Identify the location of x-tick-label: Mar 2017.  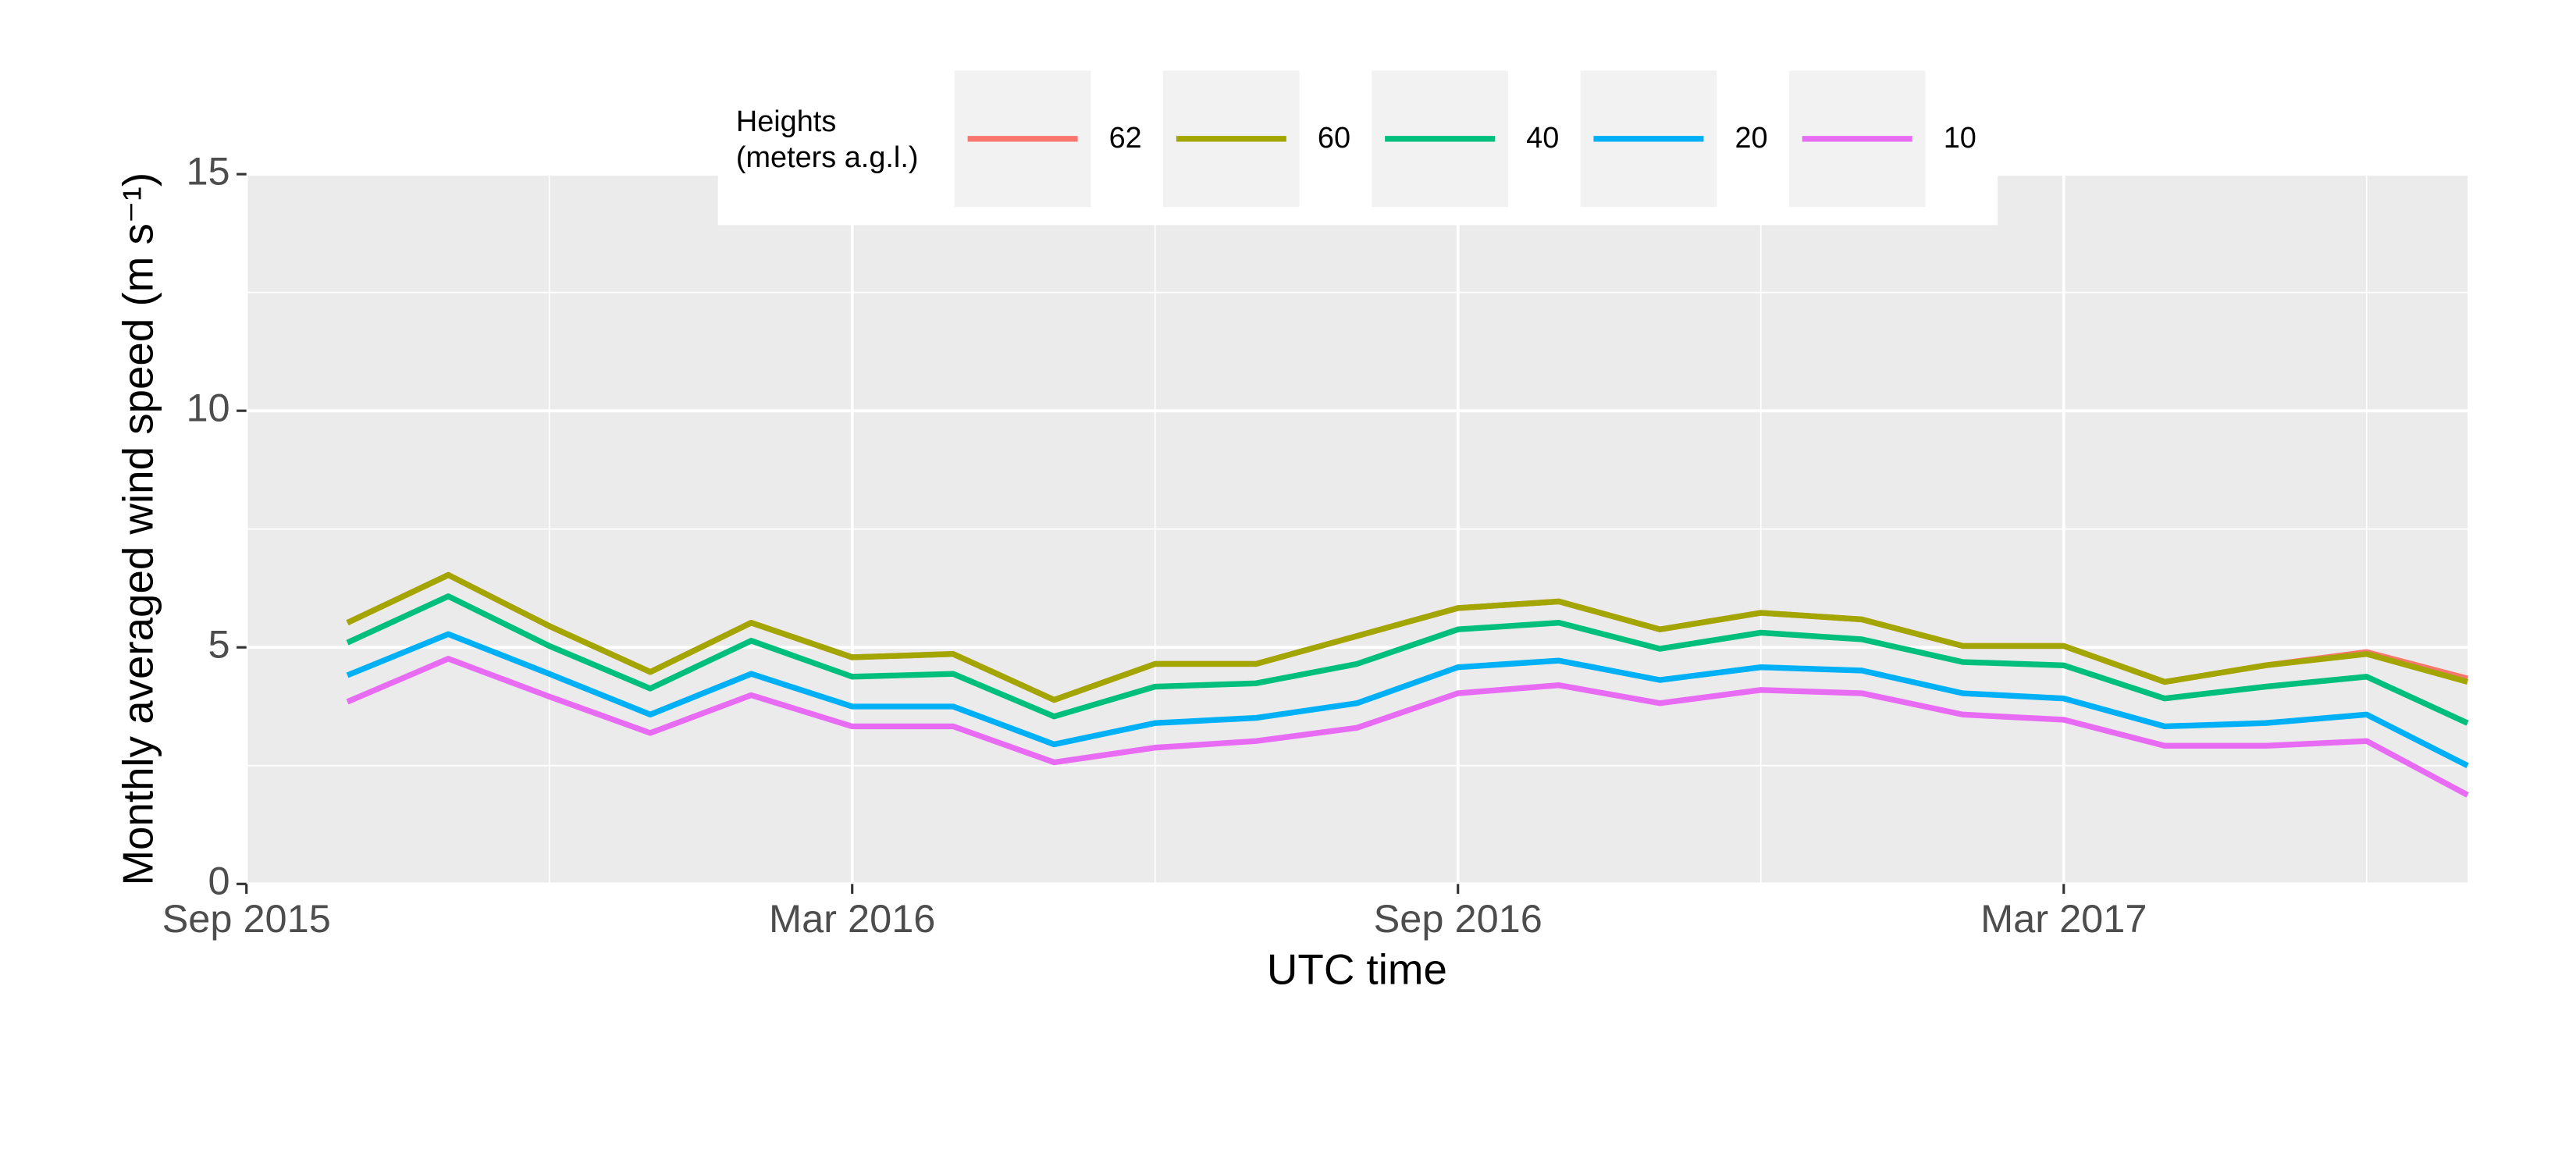
(2063, 918).